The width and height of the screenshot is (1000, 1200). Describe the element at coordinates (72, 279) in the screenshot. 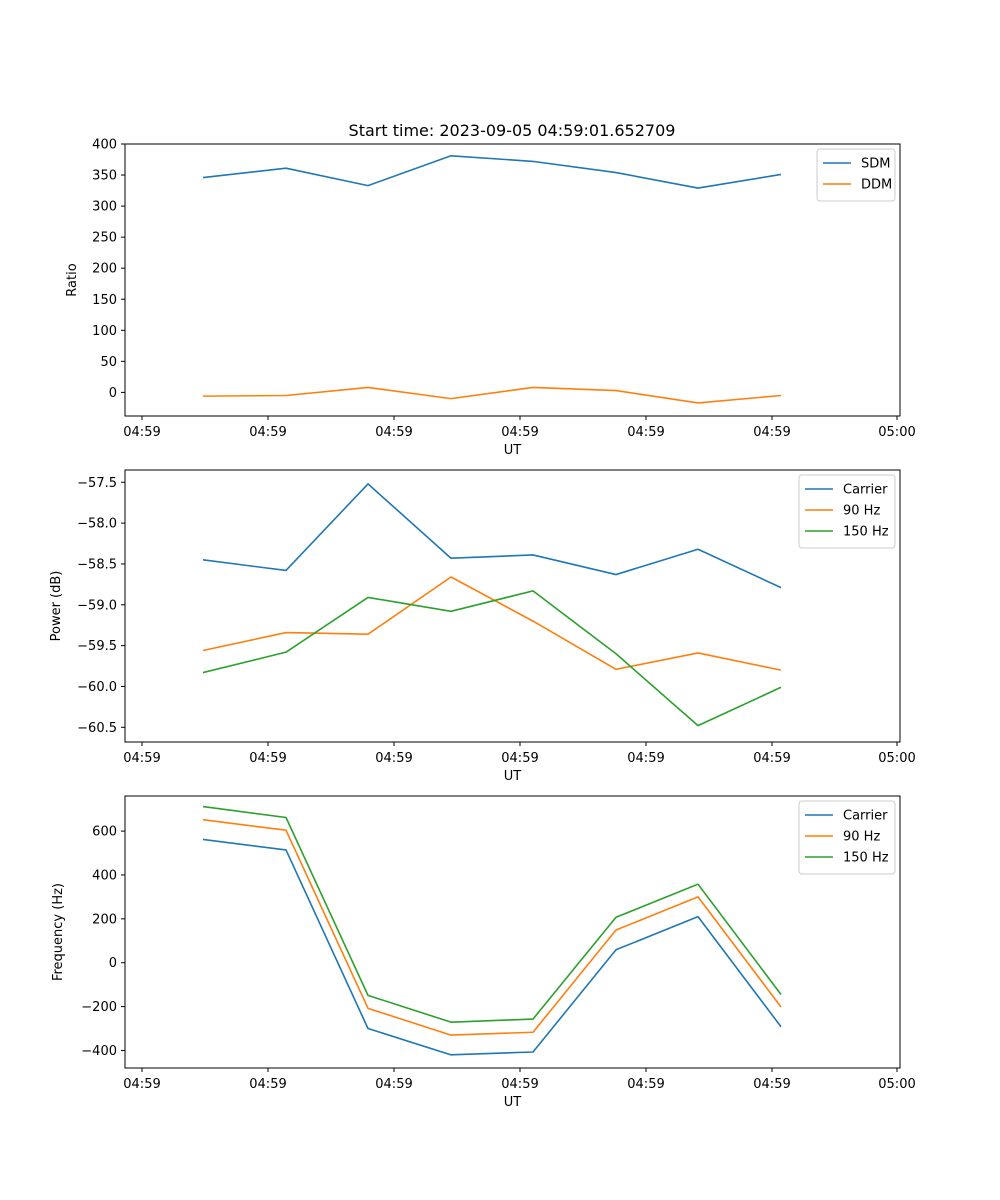

I see `y-axis-label: Ratio` at that location.